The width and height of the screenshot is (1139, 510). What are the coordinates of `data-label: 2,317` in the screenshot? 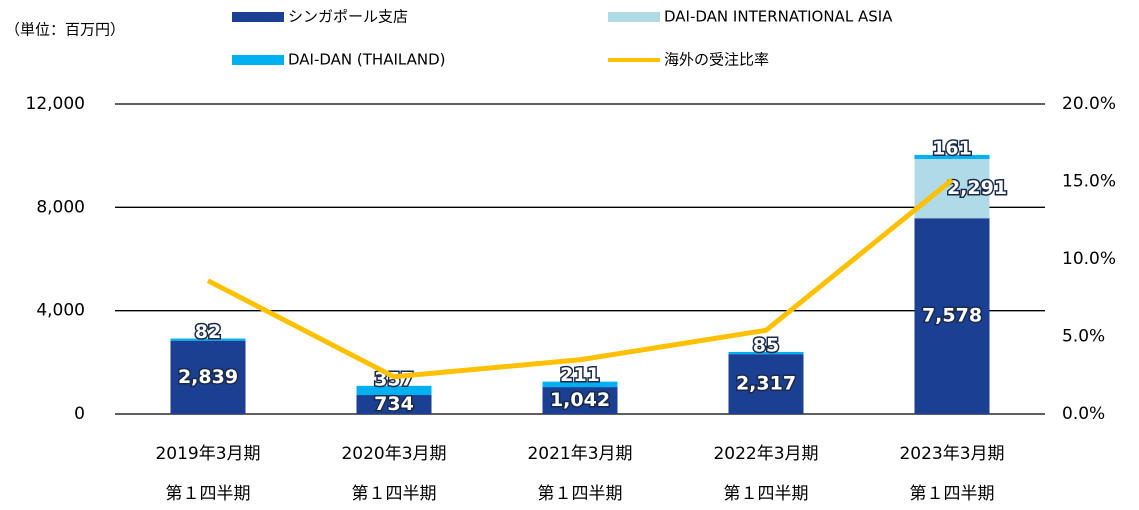 It's located at (766, 384).